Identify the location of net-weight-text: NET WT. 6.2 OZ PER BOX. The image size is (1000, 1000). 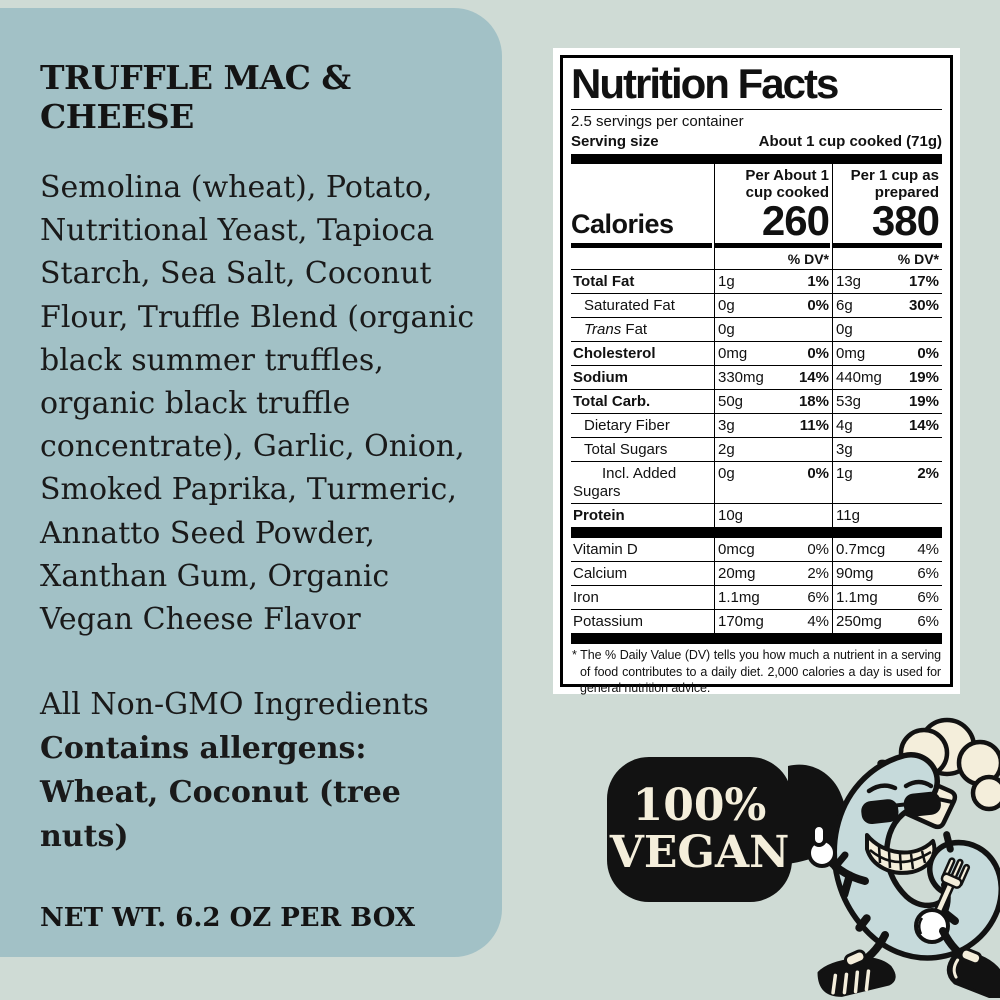
(228, 918).